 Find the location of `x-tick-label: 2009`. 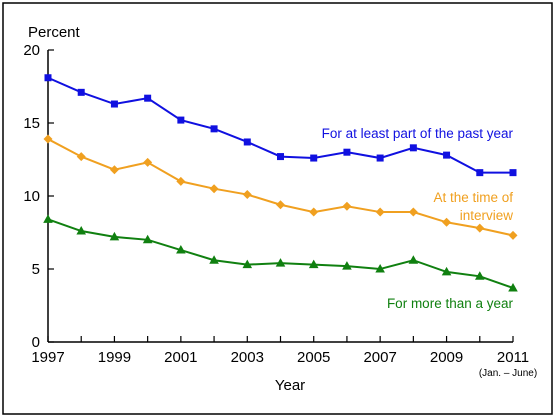

x-tick-label: 2009 is located at coordinates (446, 357).